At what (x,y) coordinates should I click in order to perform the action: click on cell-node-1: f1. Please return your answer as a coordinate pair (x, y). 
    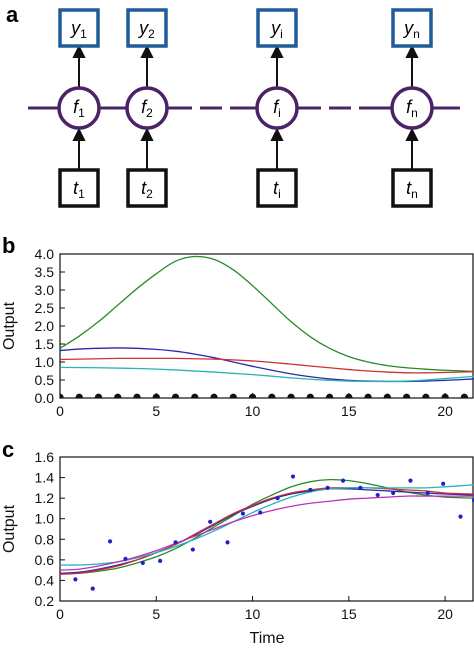
    Looking at the image, I should click on (79, 108).